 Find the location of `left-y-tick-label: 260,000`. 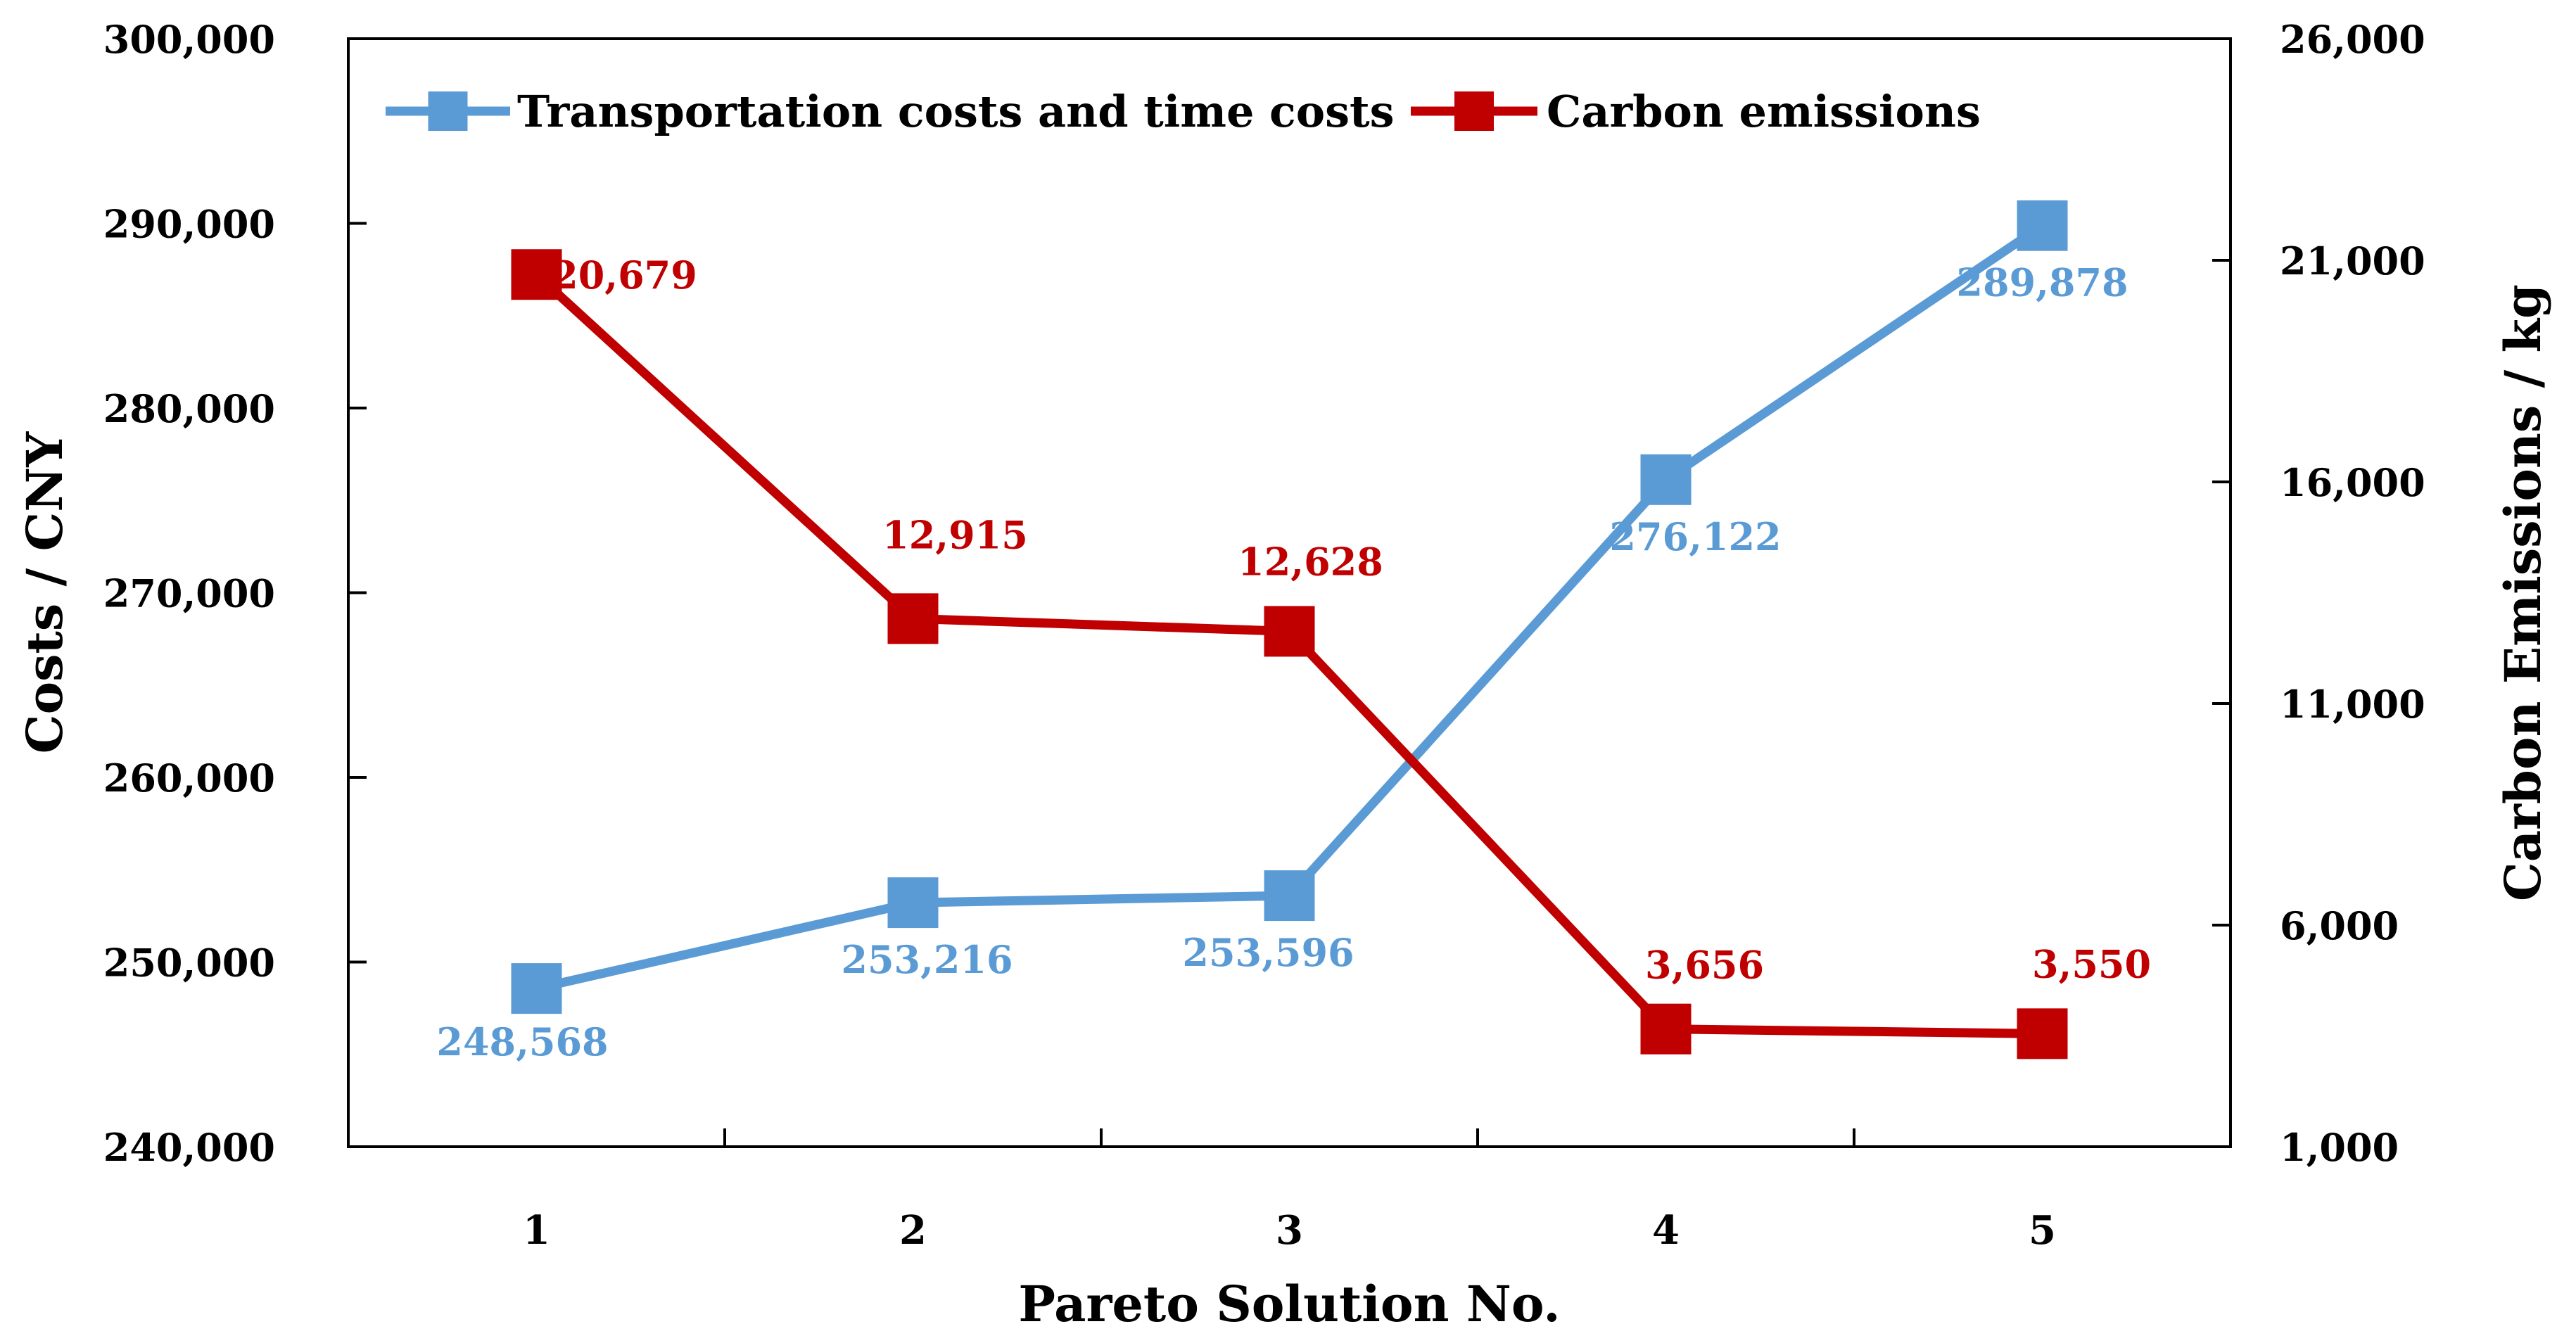

left-y-tick-label: 260,000 is located at coordinates (189, 779).